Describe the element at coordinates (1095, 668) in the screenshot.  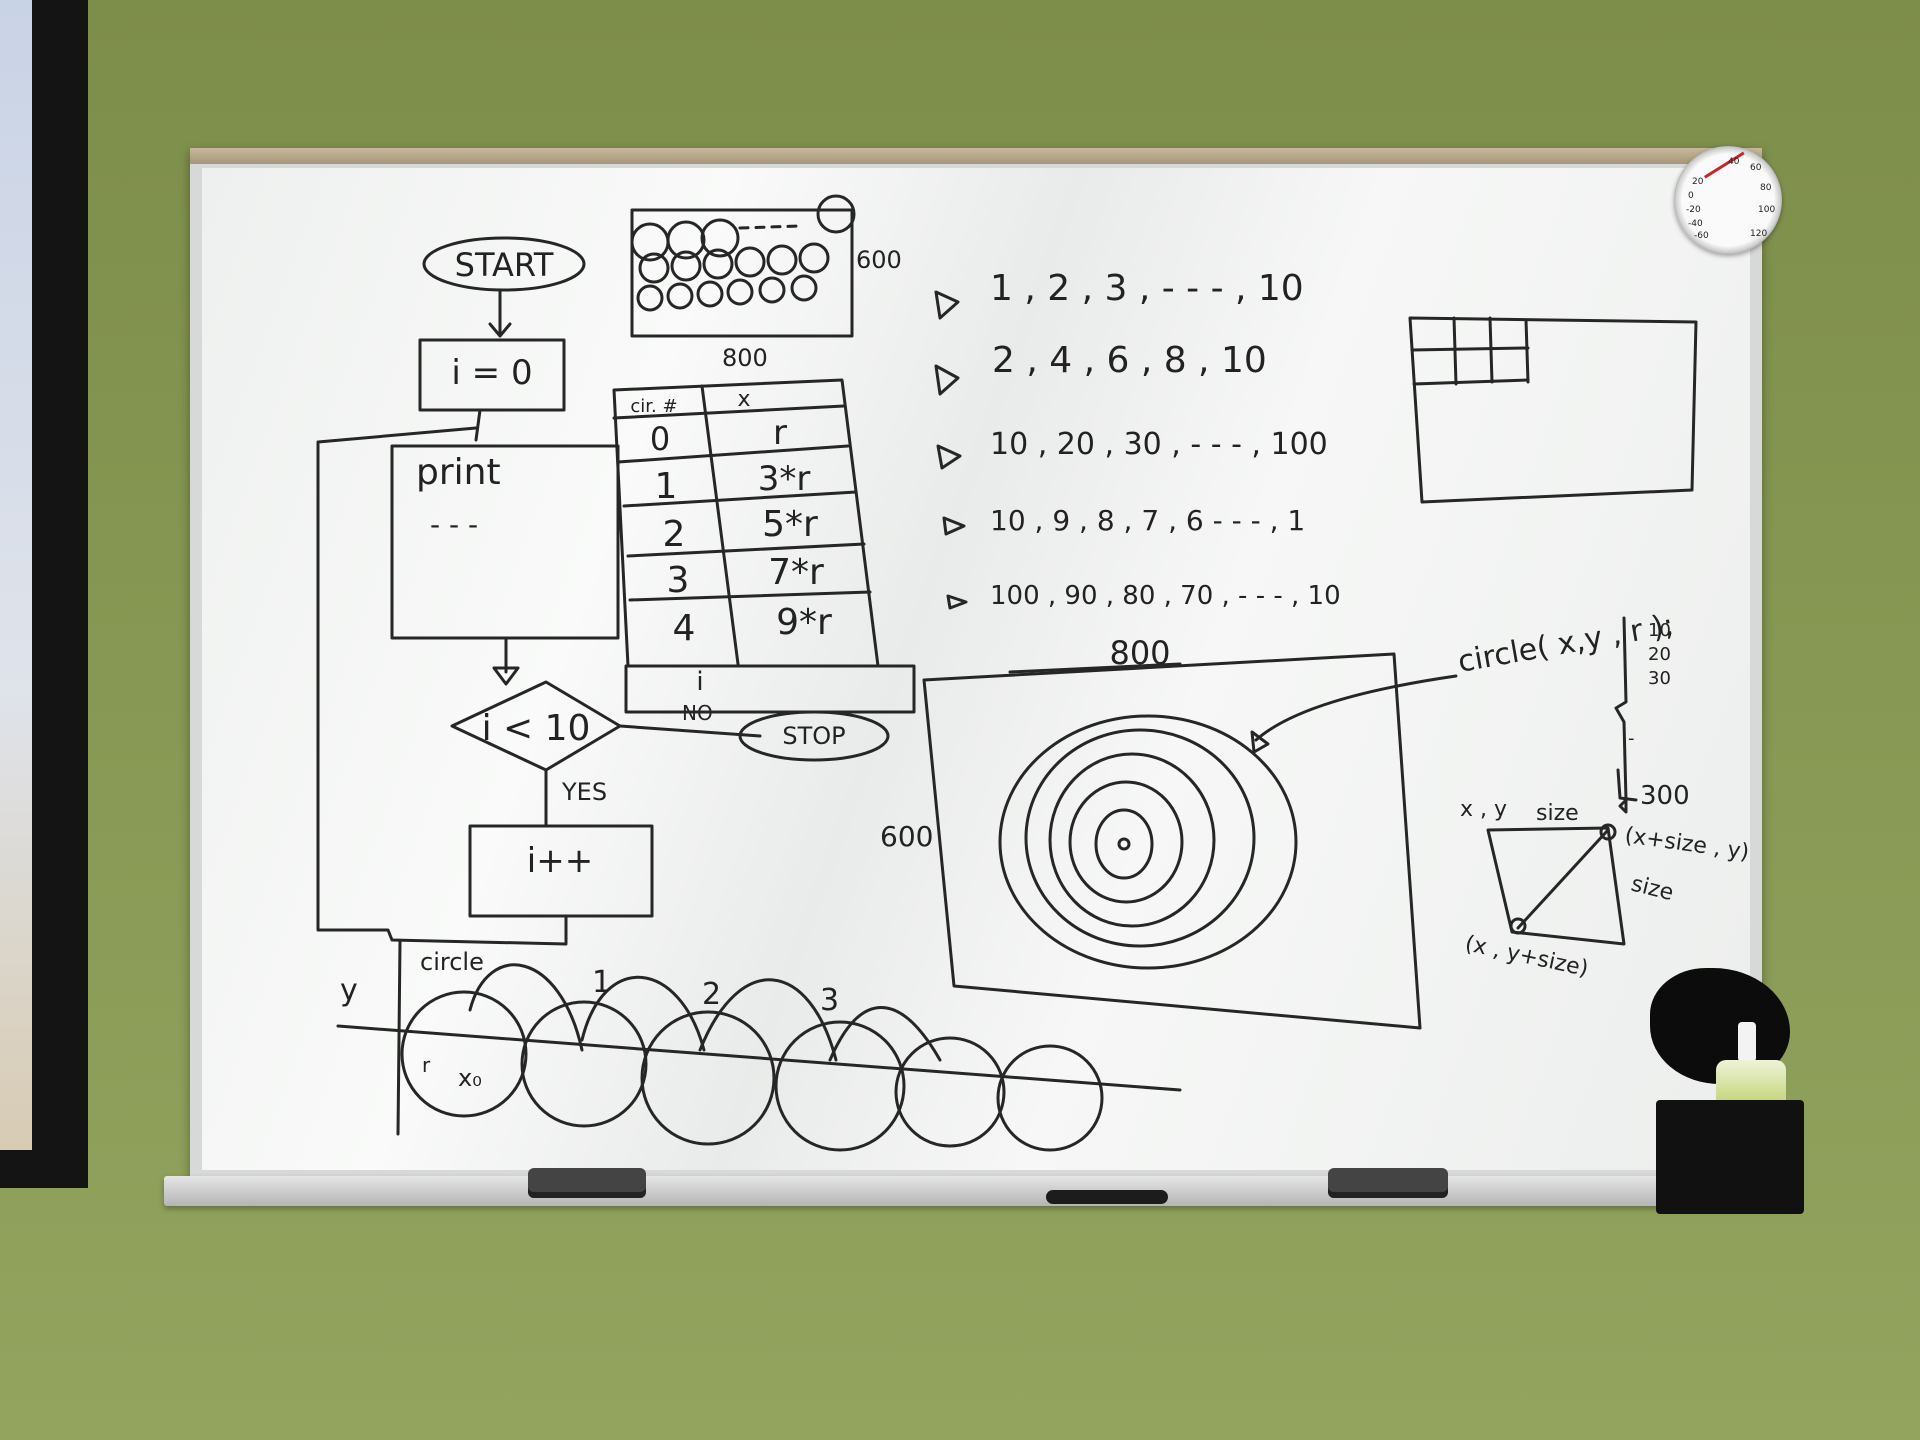
I see `canvas-width-line` at that location.